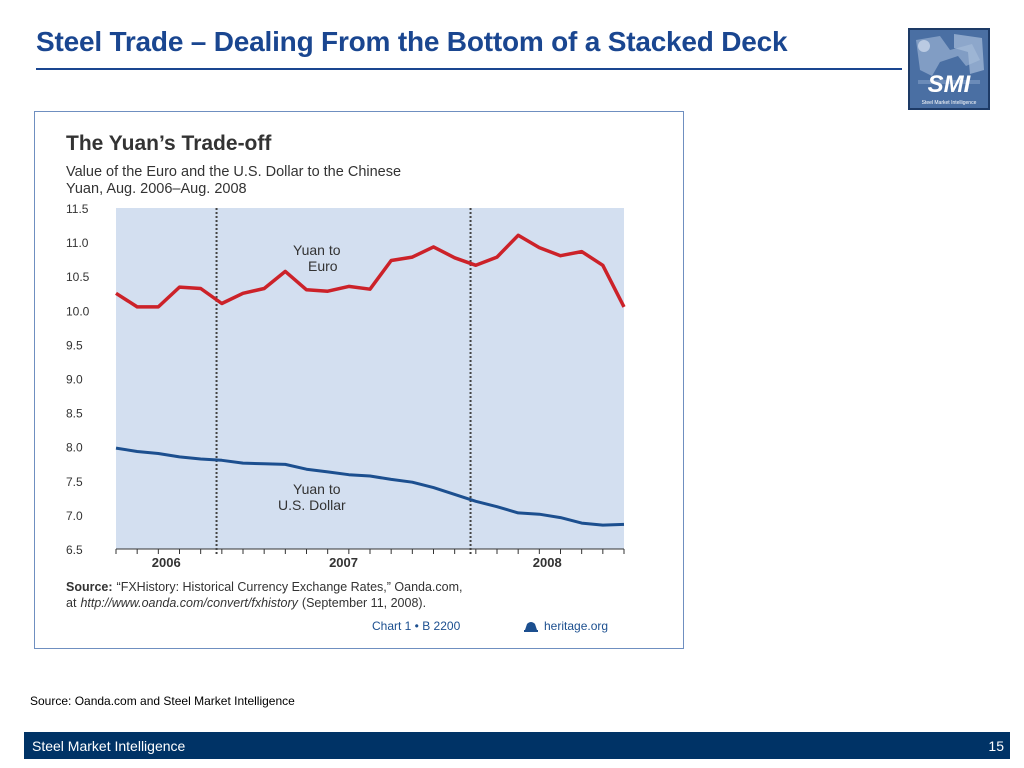 The width and height of the screenshot is (1024, 768). What do you see at coordinates (576, 626) in the screenshot?
I see `chart-credit-site: heritage.org` at bounding box center [576, 626].